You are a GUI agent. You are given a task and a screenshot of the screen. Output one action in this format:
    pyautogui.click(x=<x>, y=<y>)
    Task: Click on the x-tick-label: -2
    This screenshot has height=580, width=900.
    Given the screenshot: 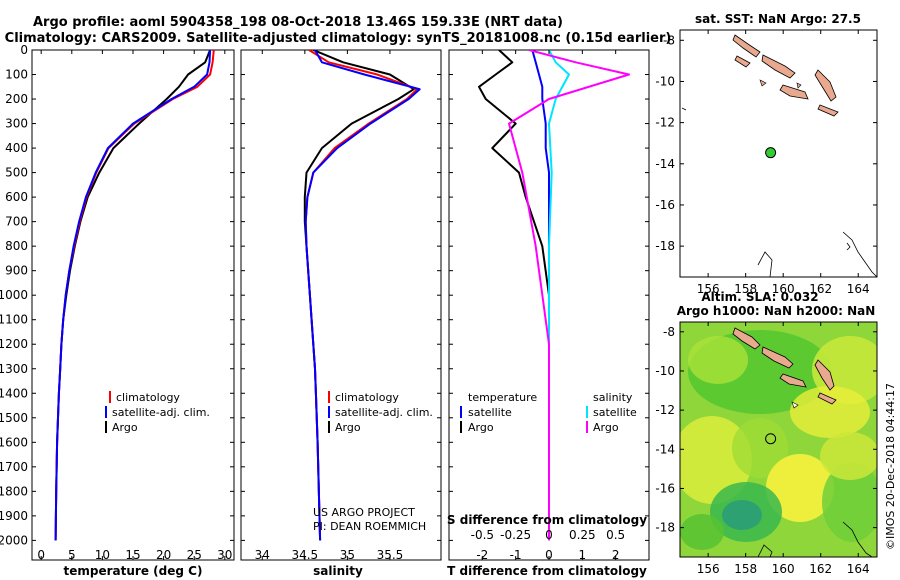 What is the action you would take?
    pyautogui.click(x=482, y=555)
    